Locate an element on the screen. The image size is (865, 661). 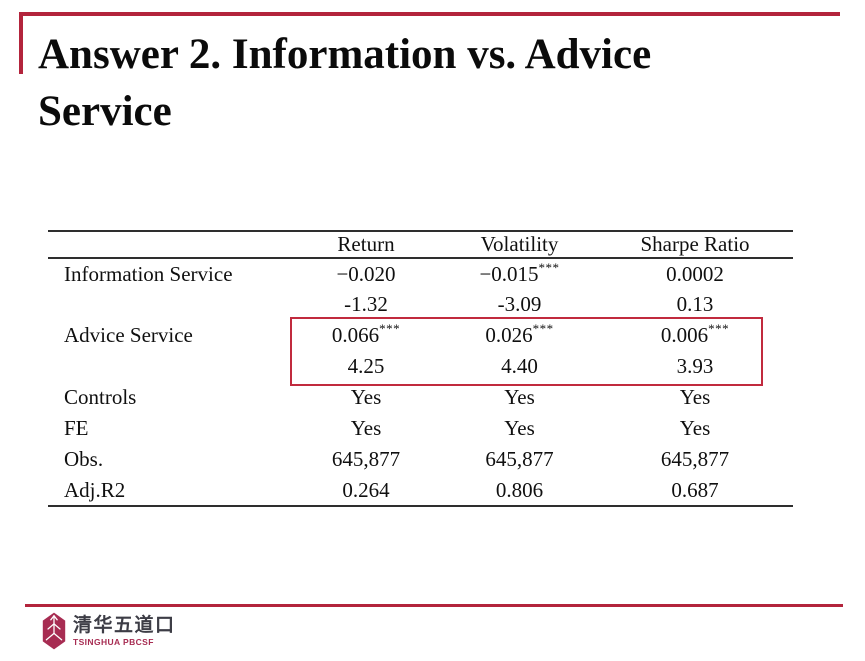
cell-volatility: -3.09 is located at coordinates (519, 304).